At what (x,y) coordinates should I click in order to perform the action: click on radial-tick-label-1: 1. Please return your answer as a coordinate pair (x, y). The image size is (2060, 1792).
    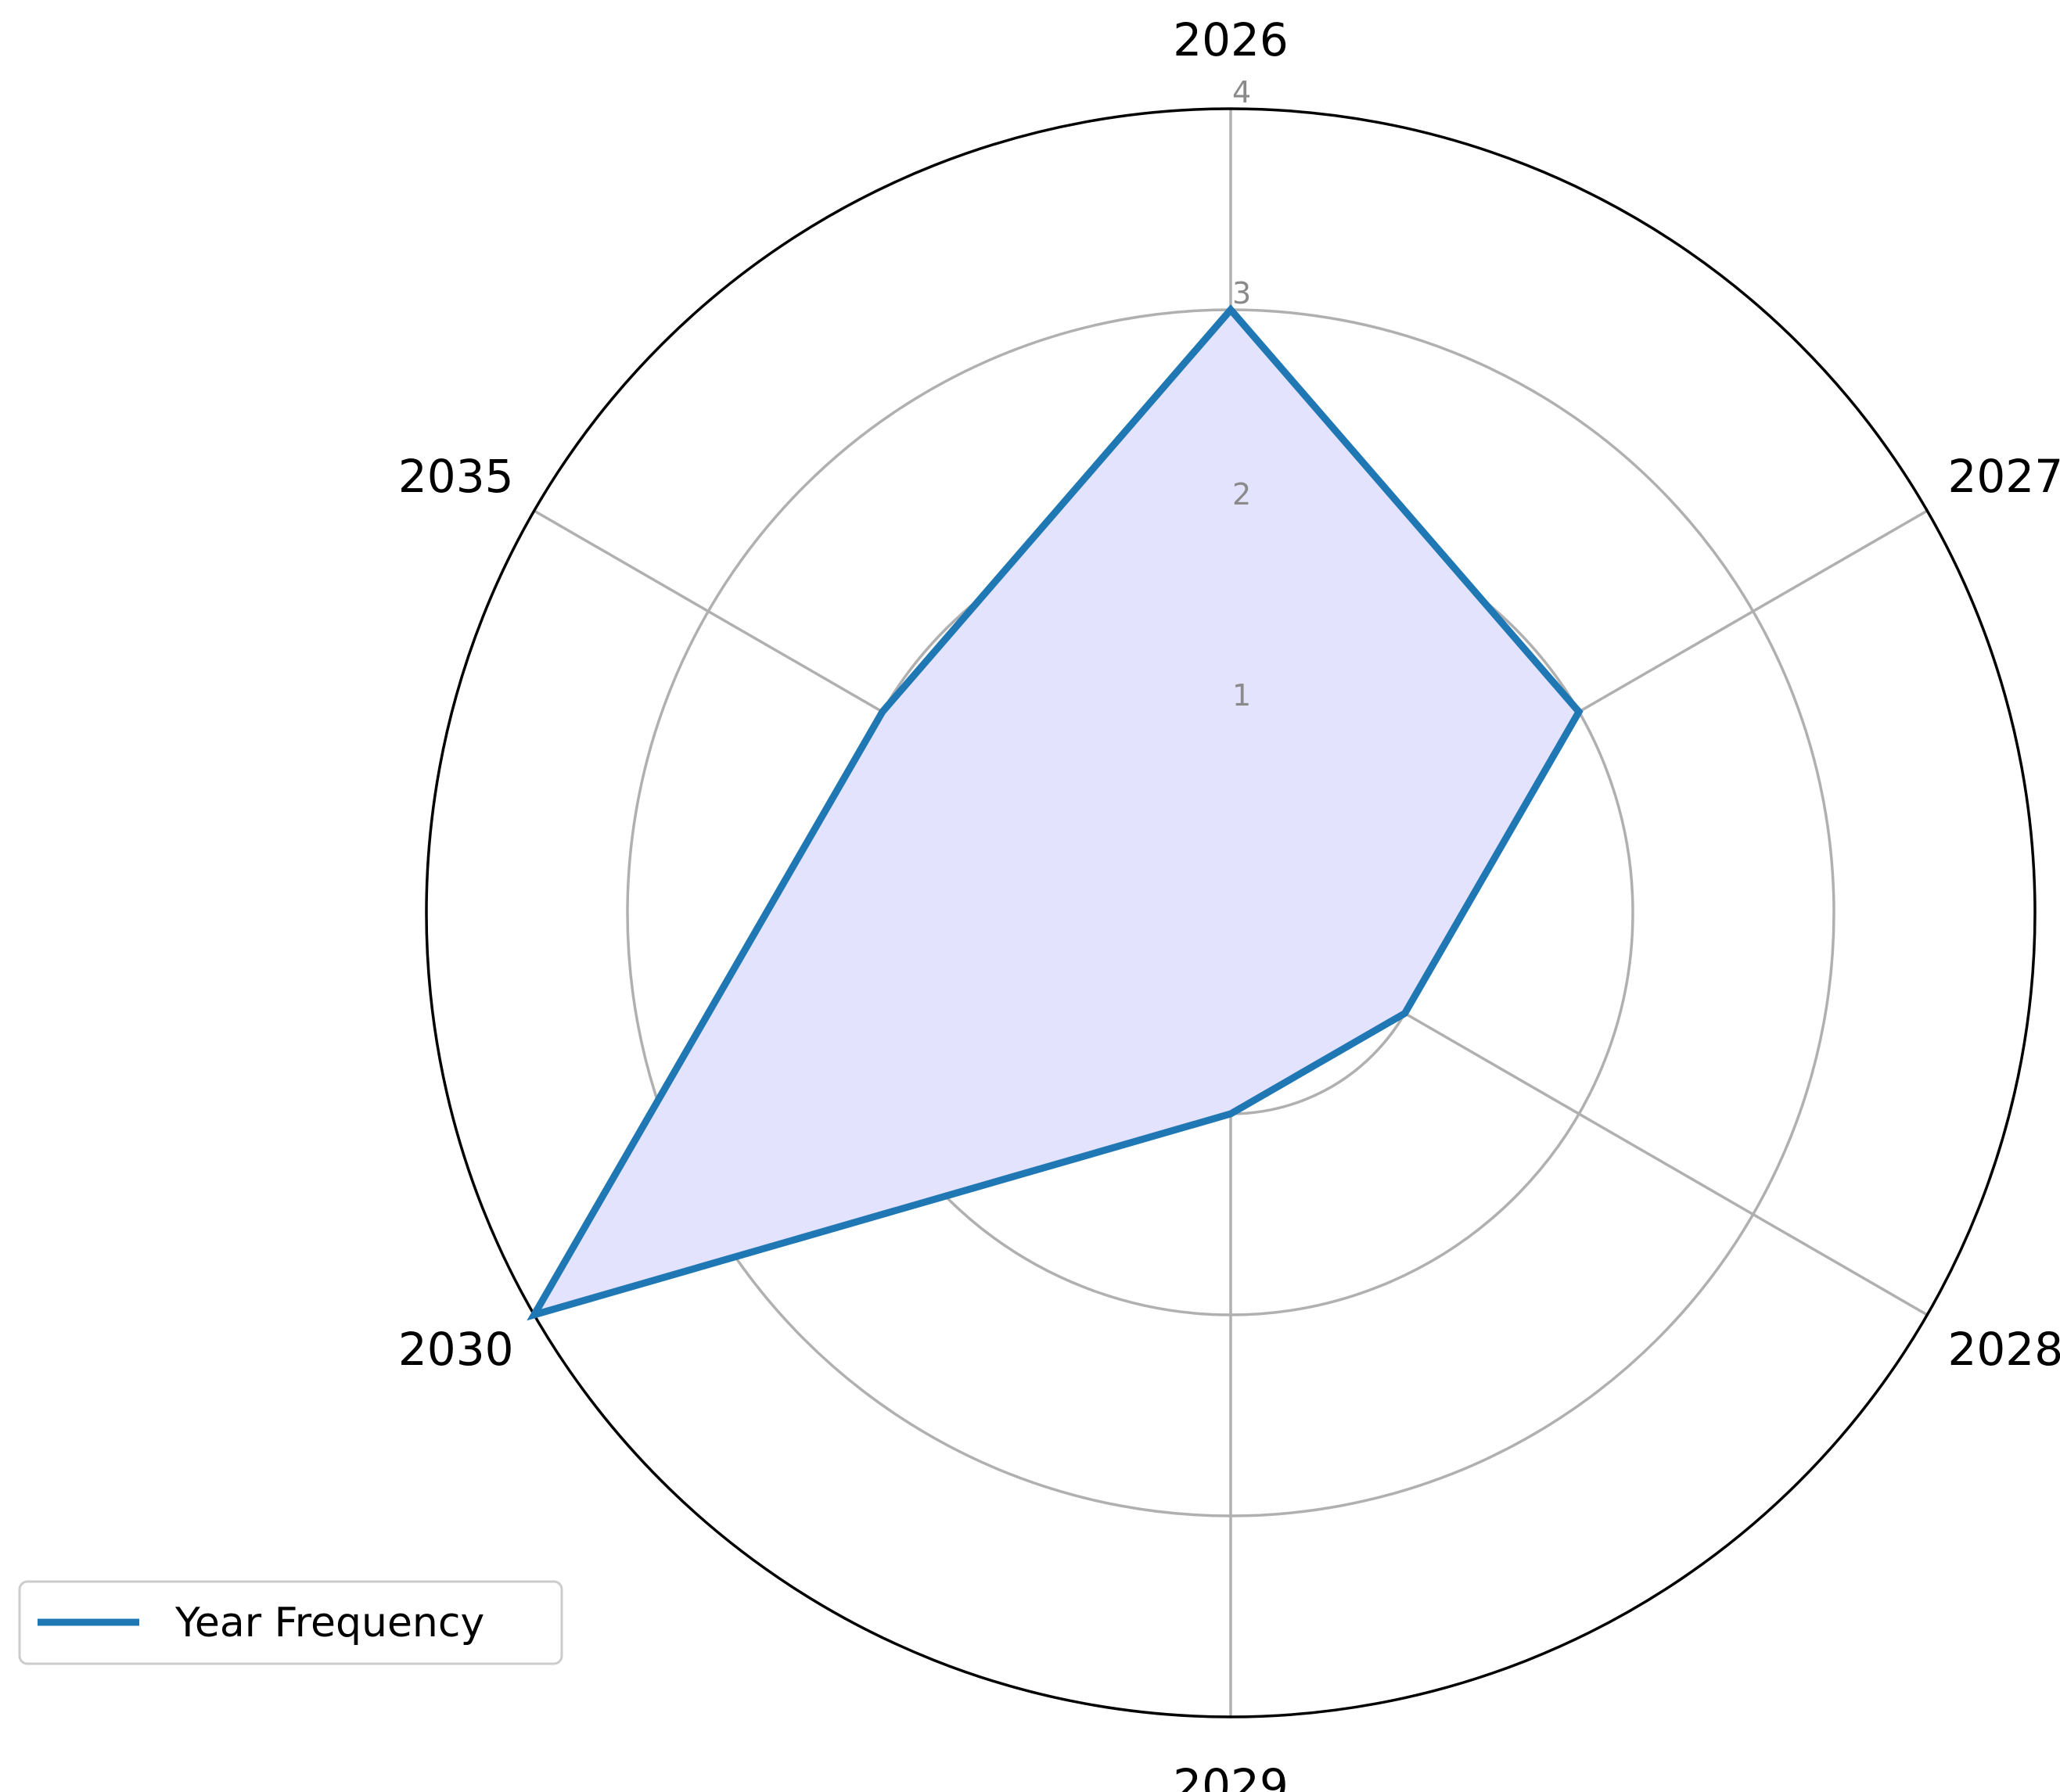
    Looking at the image, I should click on (1241, 695).